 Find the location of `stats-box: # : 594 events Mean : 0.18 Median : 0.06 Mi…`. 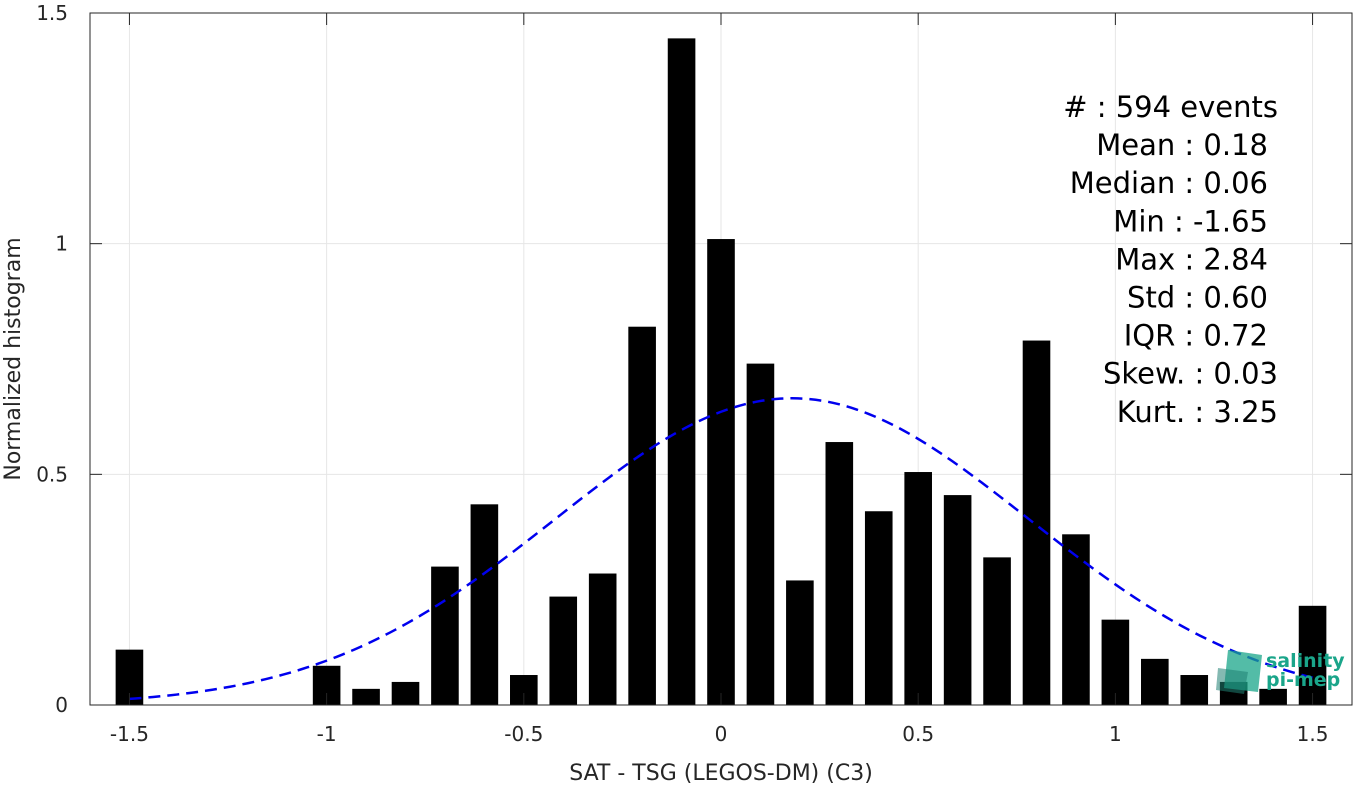

stats-box: # : 594 events Mean : 0.18 Median : 0.06 Mi… is located at coordinates (1170, 259).